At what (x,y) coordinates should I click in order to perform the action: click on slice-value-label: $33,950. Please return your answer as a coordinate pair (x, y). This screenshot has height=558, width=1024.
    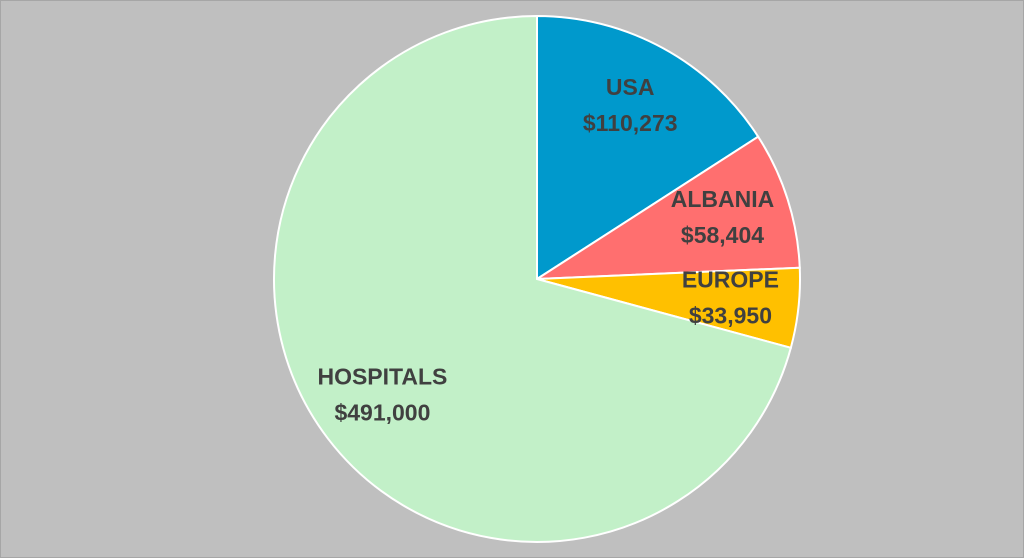
    Looking at the image, I should click on (730, 316).